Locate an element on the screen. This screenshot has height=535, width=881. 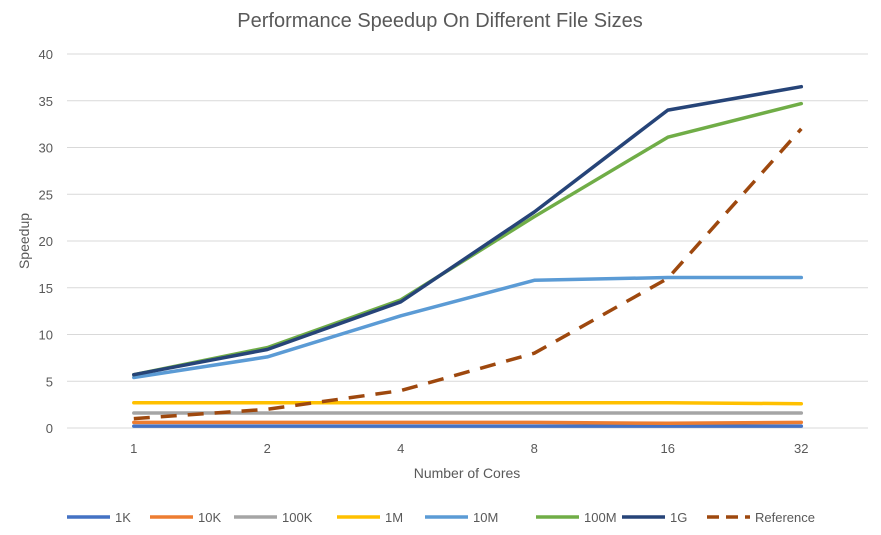
x-axis-label: Number of Cores is located at coordinates (467, 473).